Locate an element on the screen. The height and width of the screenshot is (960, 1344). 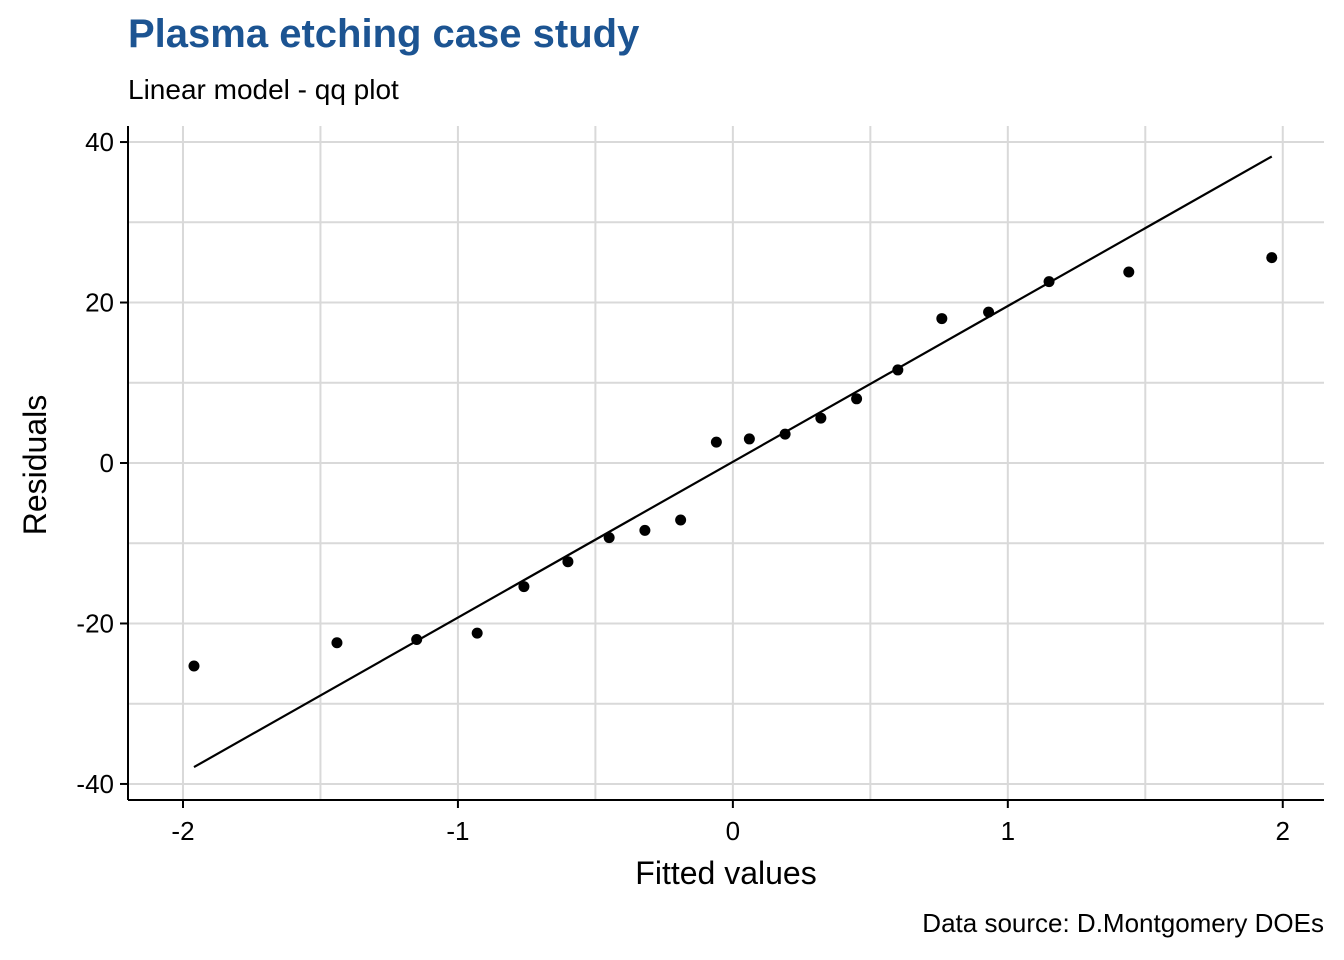
y-tick-label: 0 is located at coordinates (107, 463).